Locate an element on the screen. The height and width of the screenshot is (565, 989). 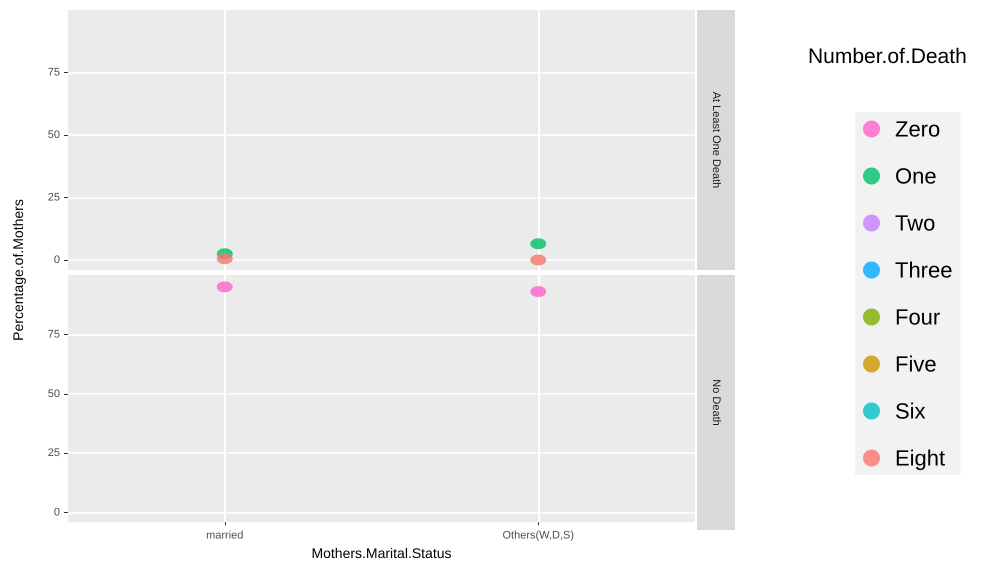
legend-title: Number.of.Death is located at coordinates (887, 56).